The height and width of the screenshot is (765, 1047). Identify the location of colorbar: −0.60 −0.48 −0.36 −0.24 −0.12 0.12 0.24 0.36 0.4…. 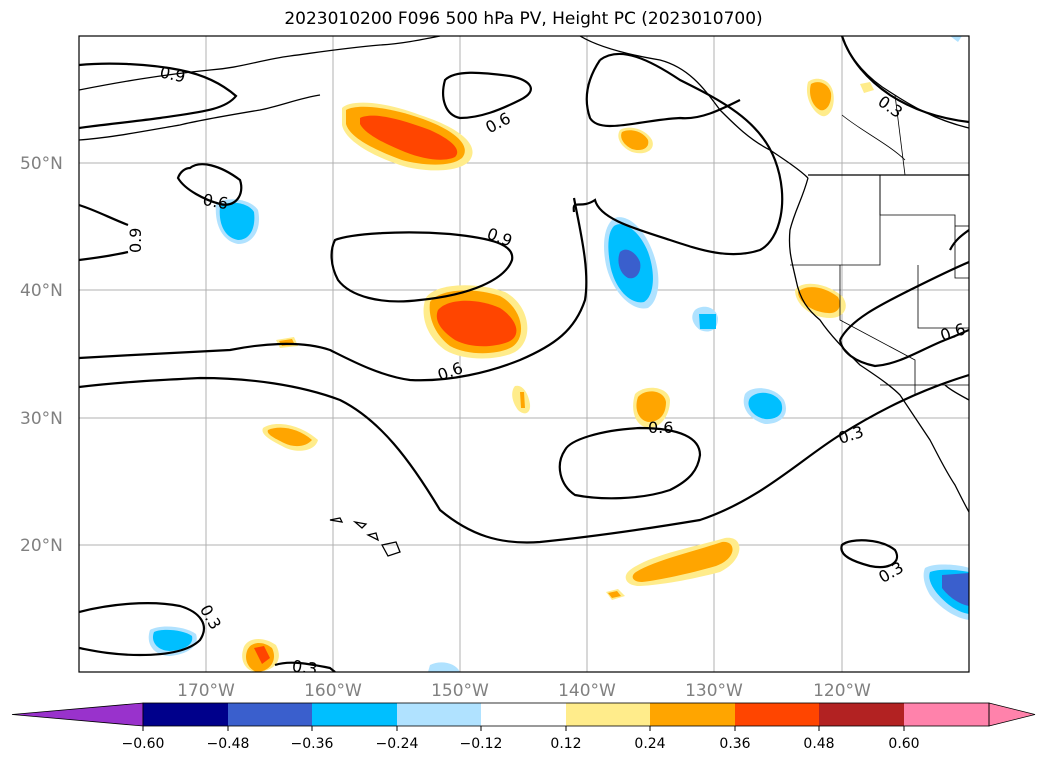
(523, 727).